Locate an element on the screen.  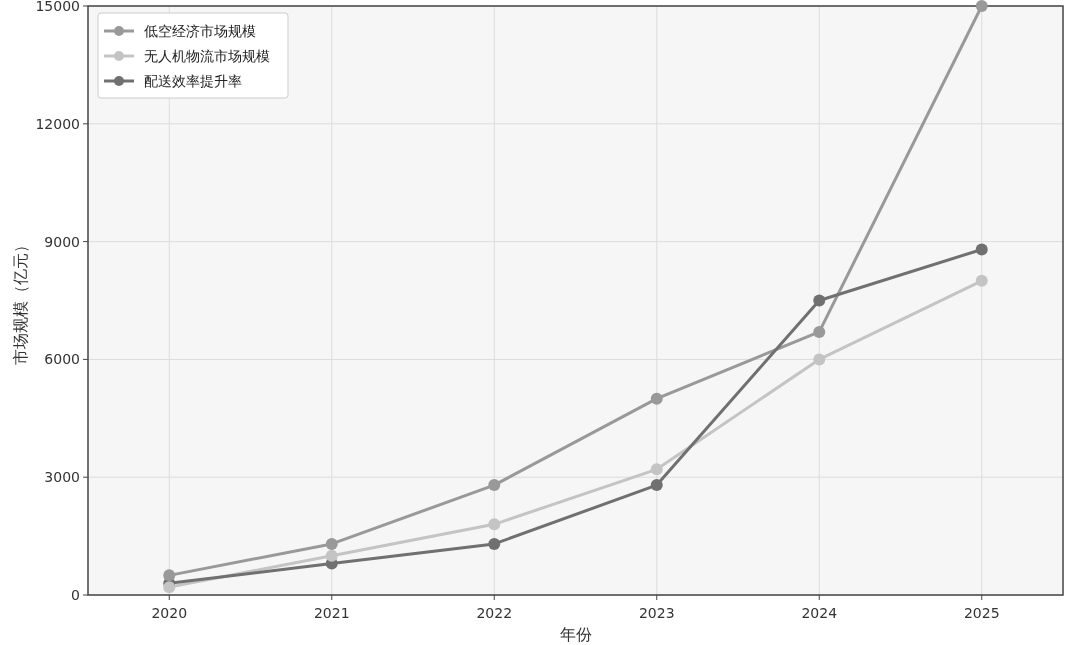
y-tick-label: 6000 is located at coordinates (62, 359).